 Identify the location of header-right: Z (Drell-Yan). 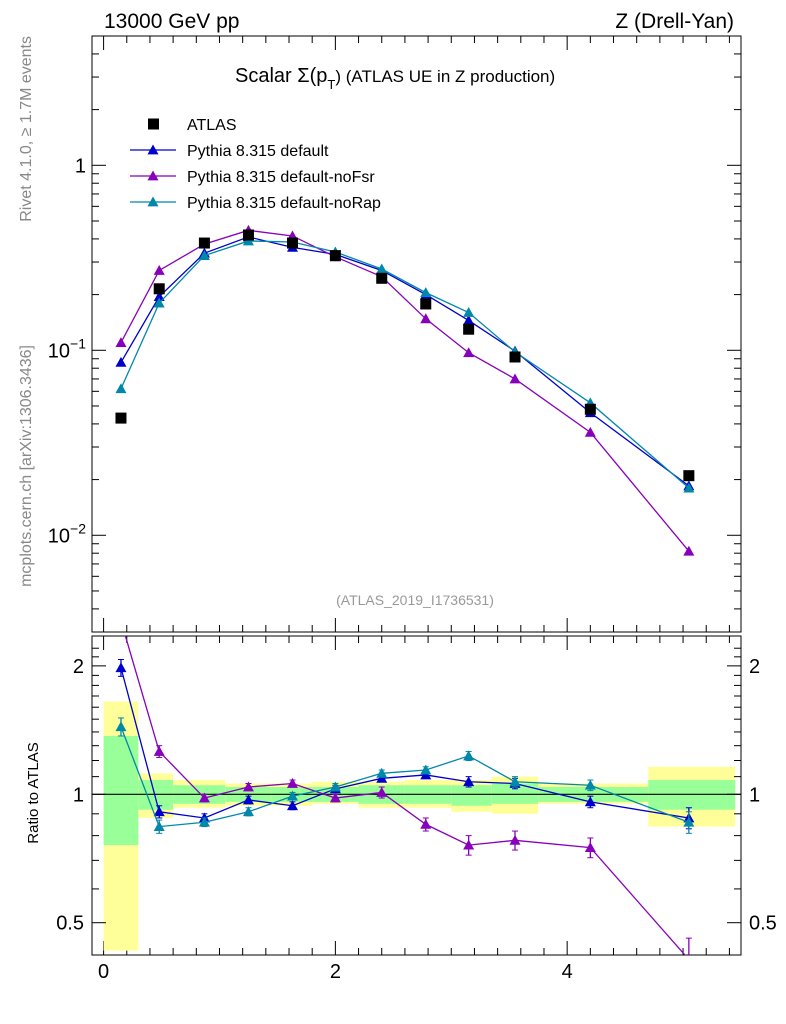
(674, 21).